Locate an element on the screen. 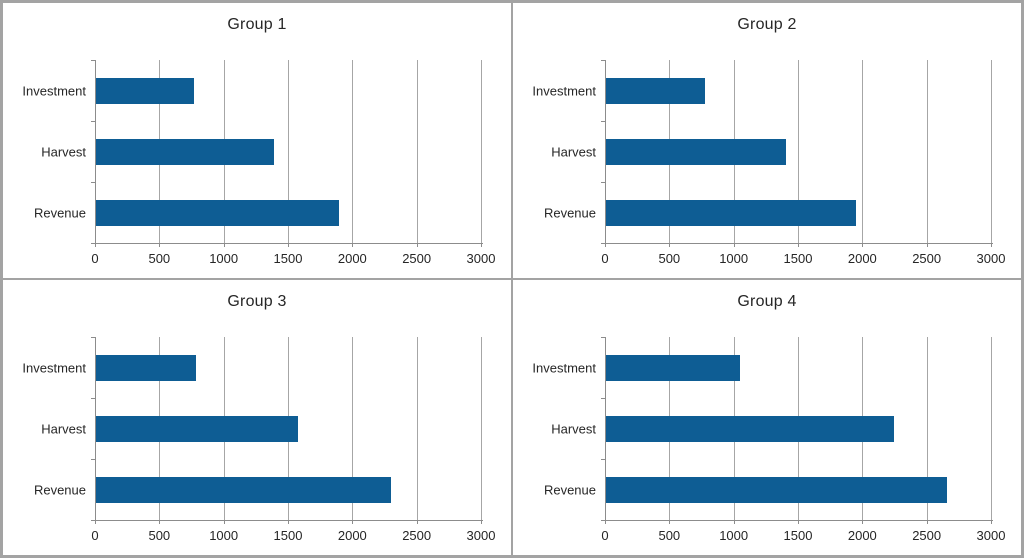 This screenshot has height=558, width=1024. chart-title: Group 1 is located at coordinates (257, 24).